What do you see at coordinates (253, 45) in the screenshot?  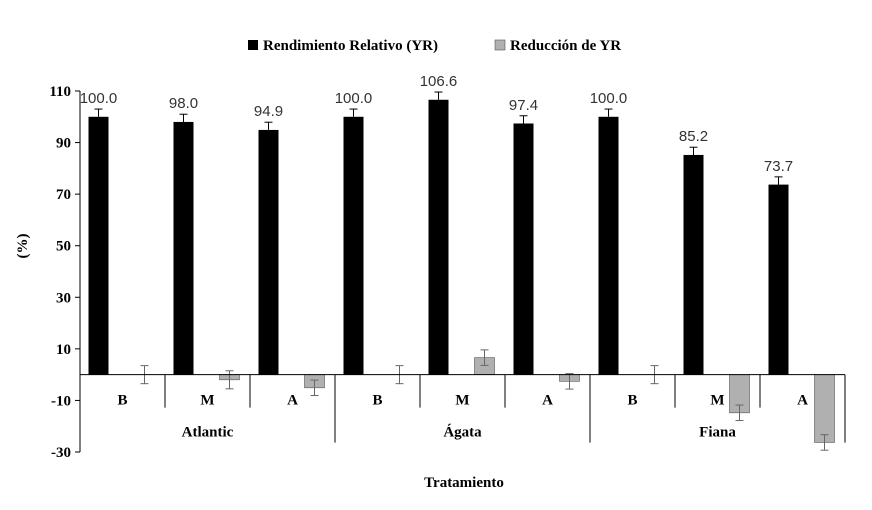 I see `legend-swatch-yr` at bounding box center [253, 45].